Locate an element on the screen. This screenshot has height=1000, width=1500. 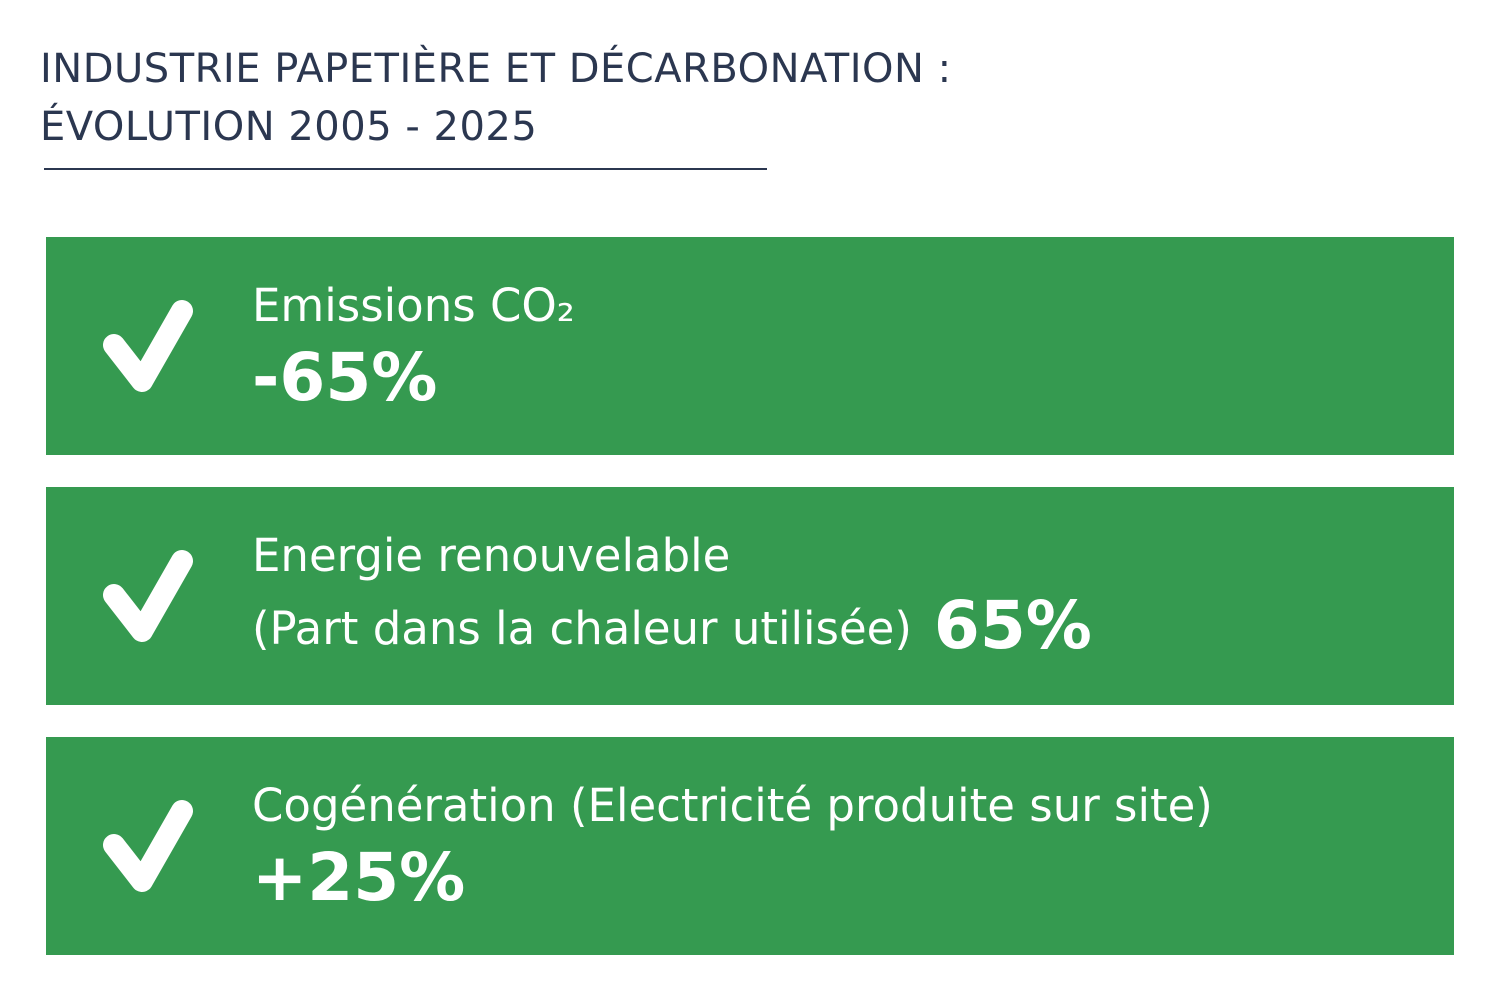
card-value: 65% is located at coordinates (1012, 625).